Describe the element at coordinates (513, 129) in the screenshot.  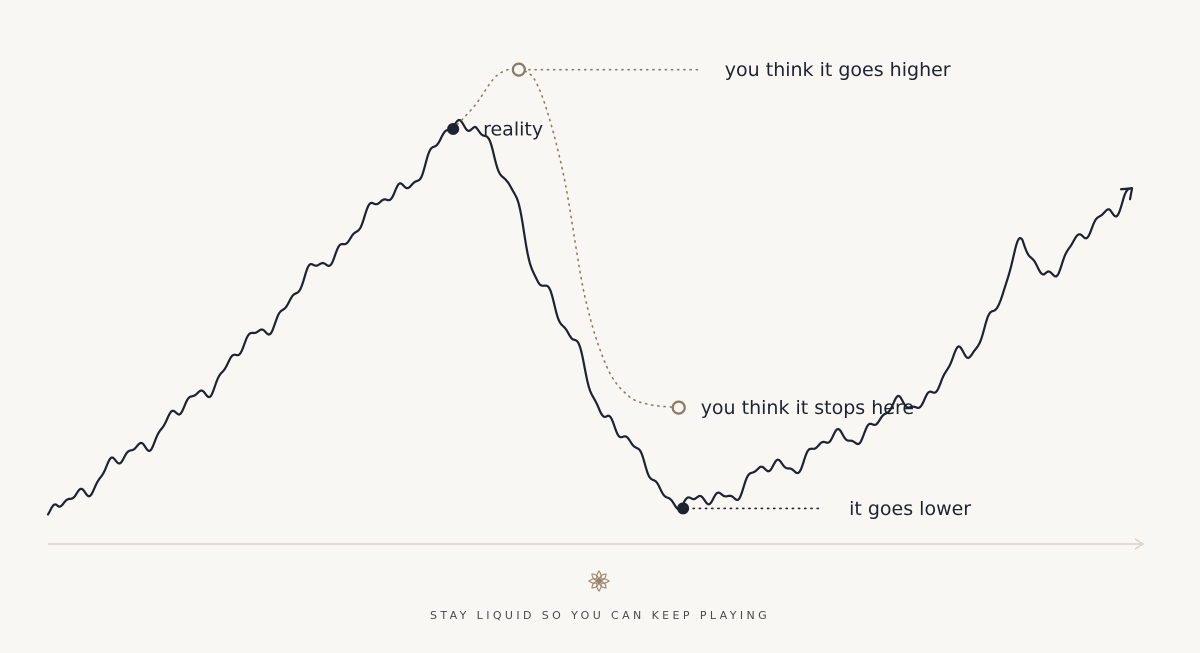
I see `annotation-reality: reality` at that location.